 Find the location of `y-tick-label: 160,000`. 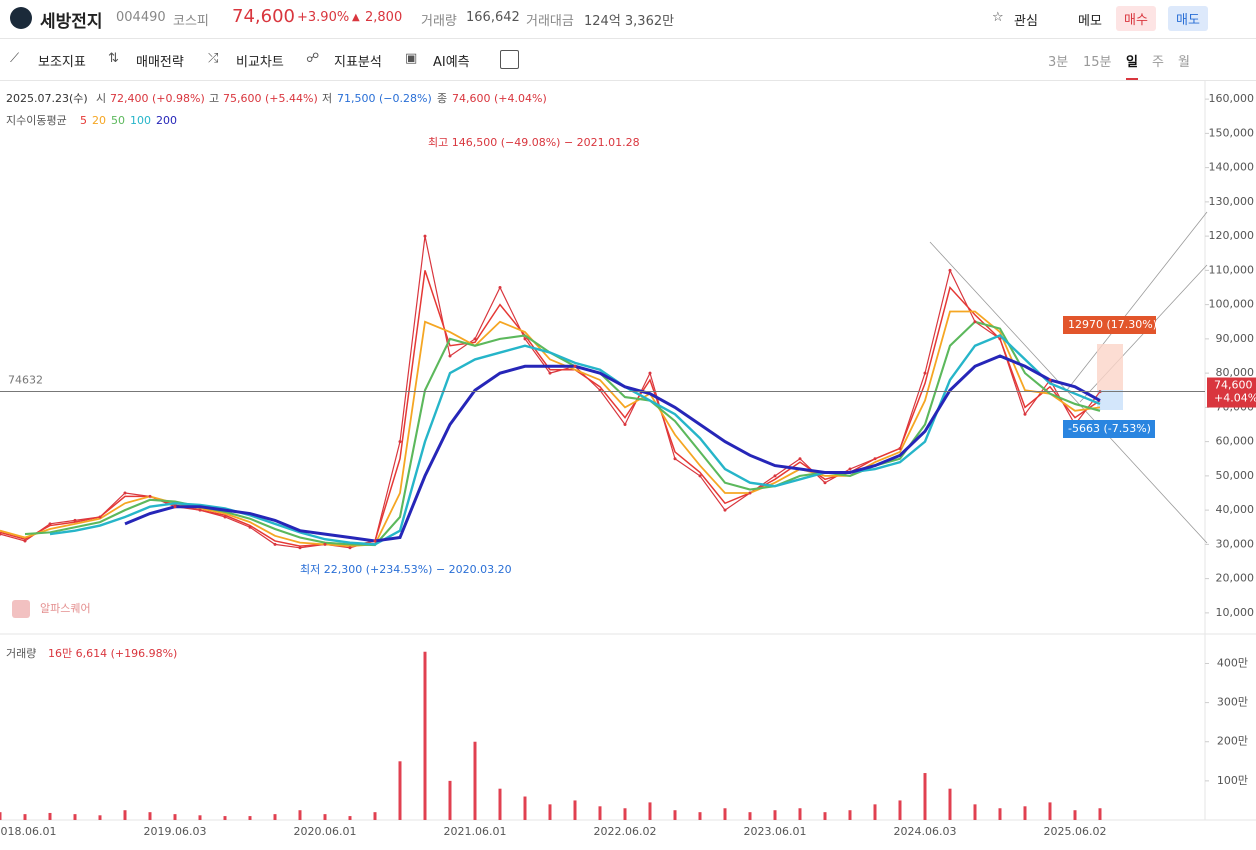

y-tick-label: 160,000 is located at coordinates (1232, 98).